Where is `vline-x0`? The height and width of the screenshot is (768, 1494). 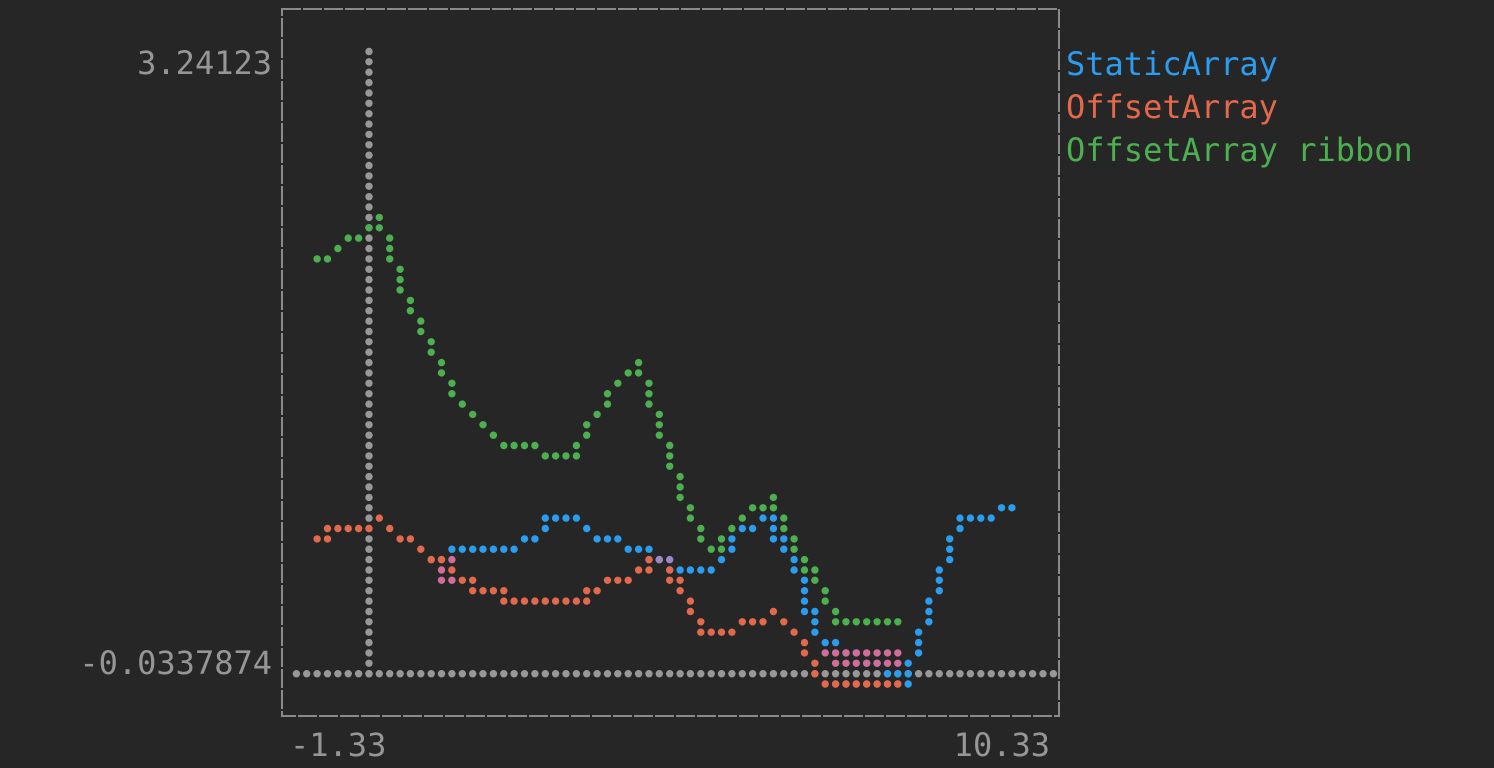
vline-x0 is located at coordinates (369, 362).